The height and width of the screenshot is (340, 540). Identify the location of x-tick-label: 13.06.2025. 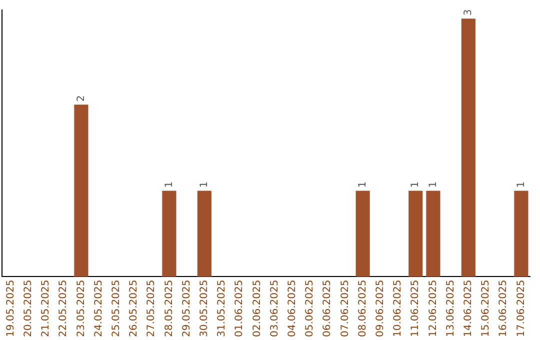
(450, 309).